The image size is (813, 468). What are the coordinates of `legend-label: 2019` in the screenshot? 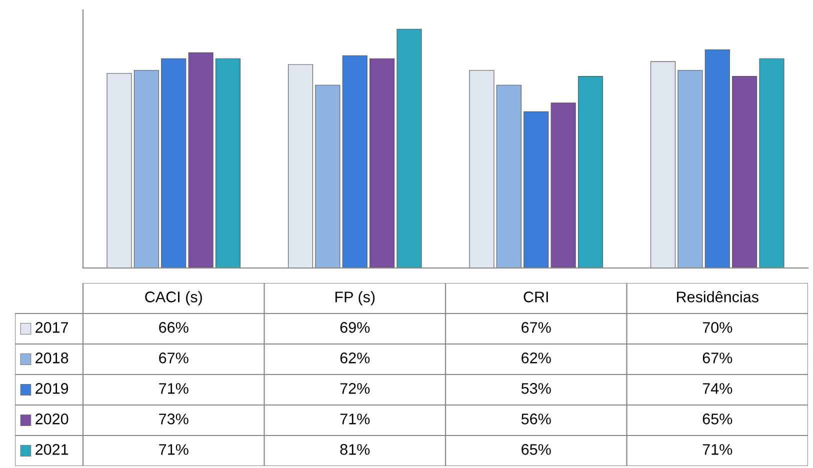 It's located at (52, 388).